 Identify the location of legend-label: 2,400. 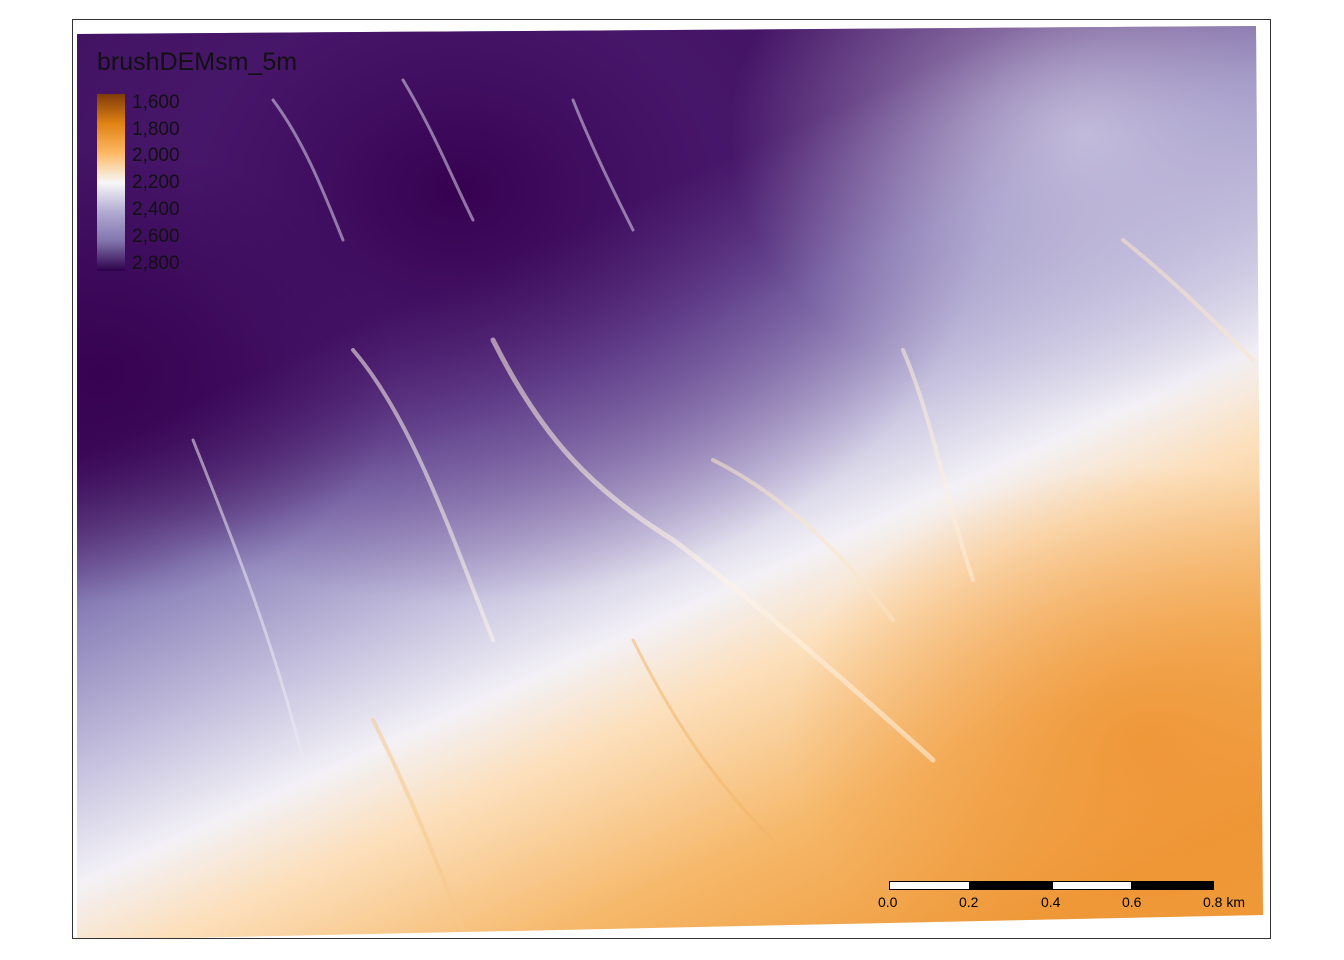
(156, 209).